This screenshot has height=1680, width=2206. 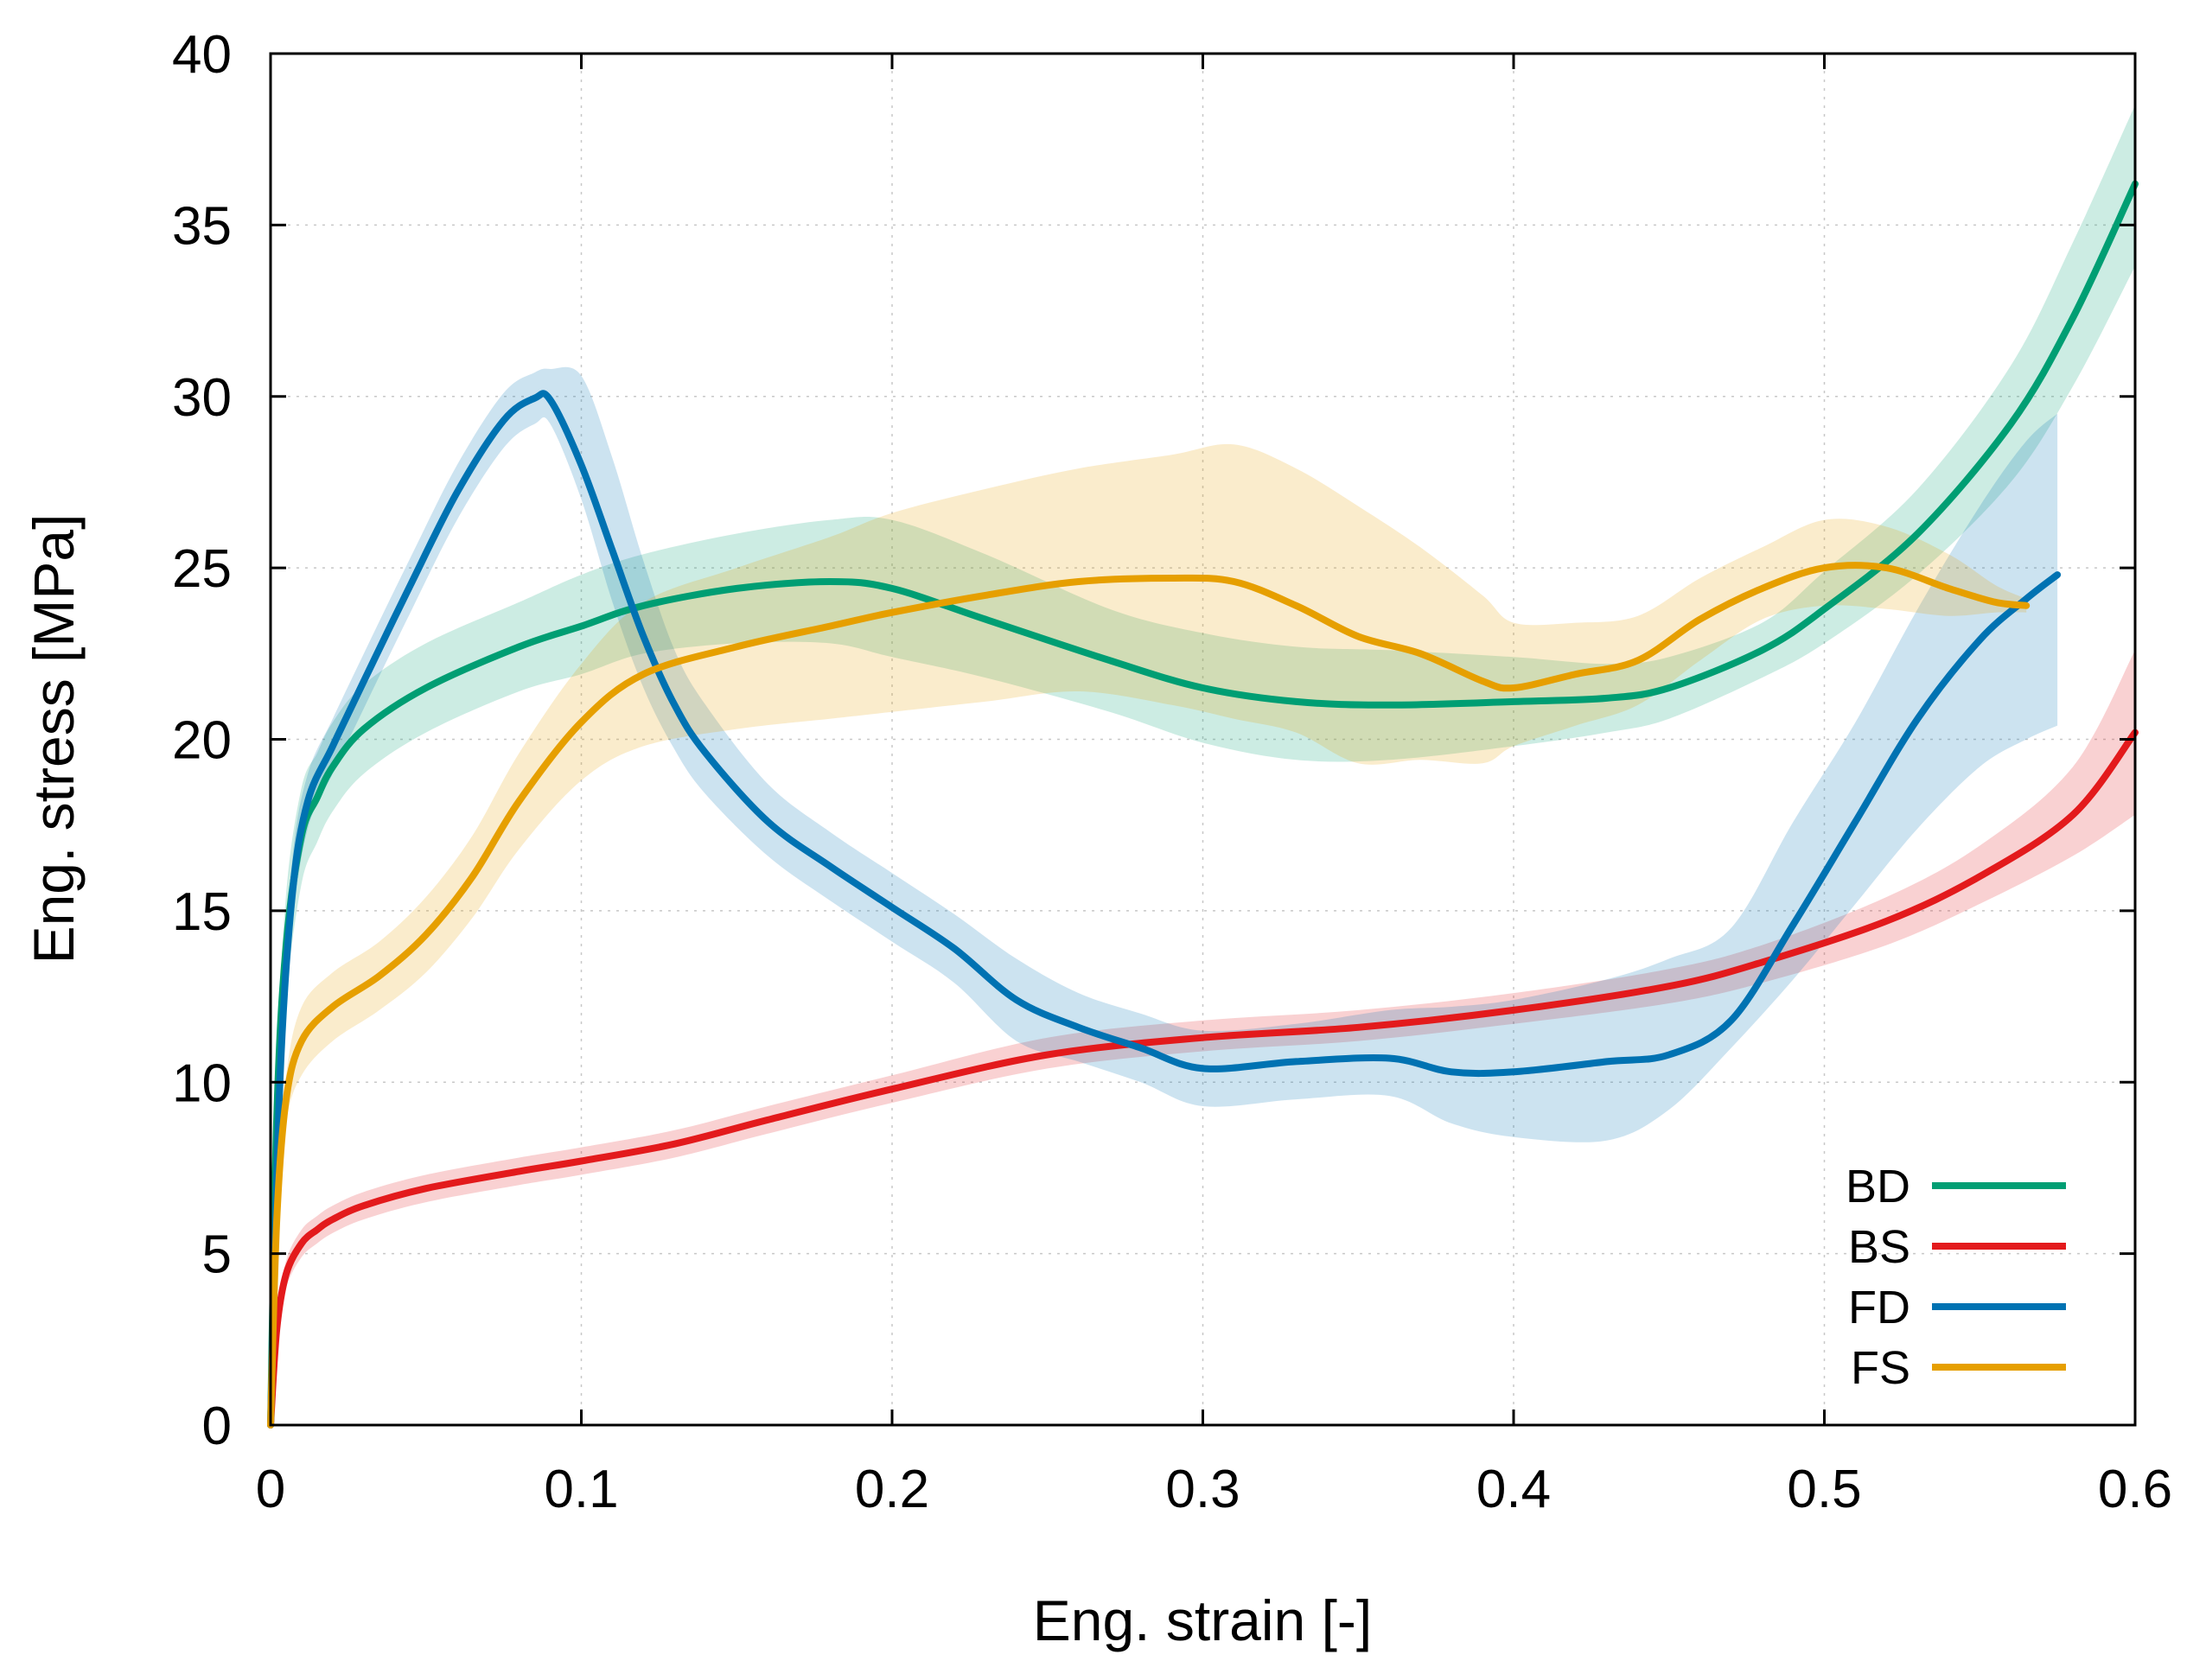 What do you see at coordinates (1878, 1186) in the screenshot?
I see `legend-label-bd: BD` at bounding box center [1878, 1186].